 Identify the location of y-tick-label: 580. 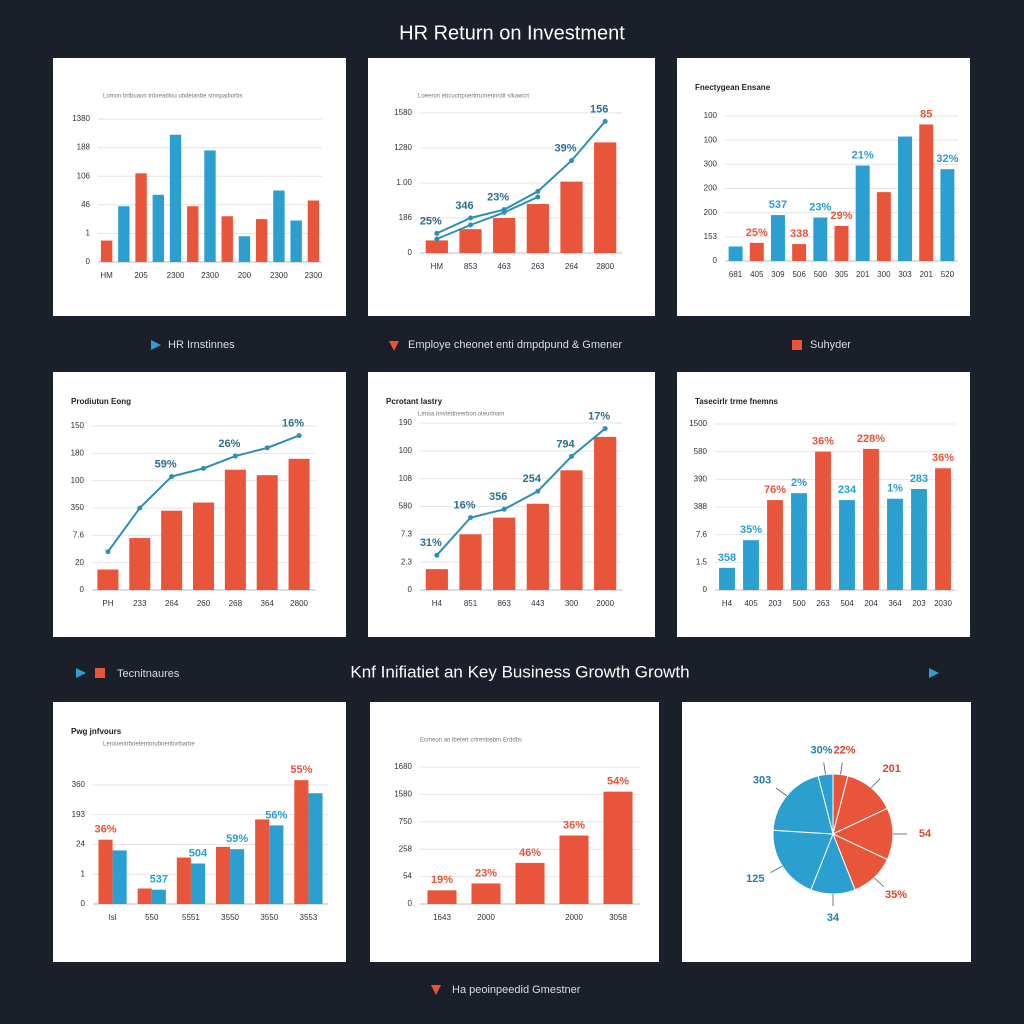
(701, 451).